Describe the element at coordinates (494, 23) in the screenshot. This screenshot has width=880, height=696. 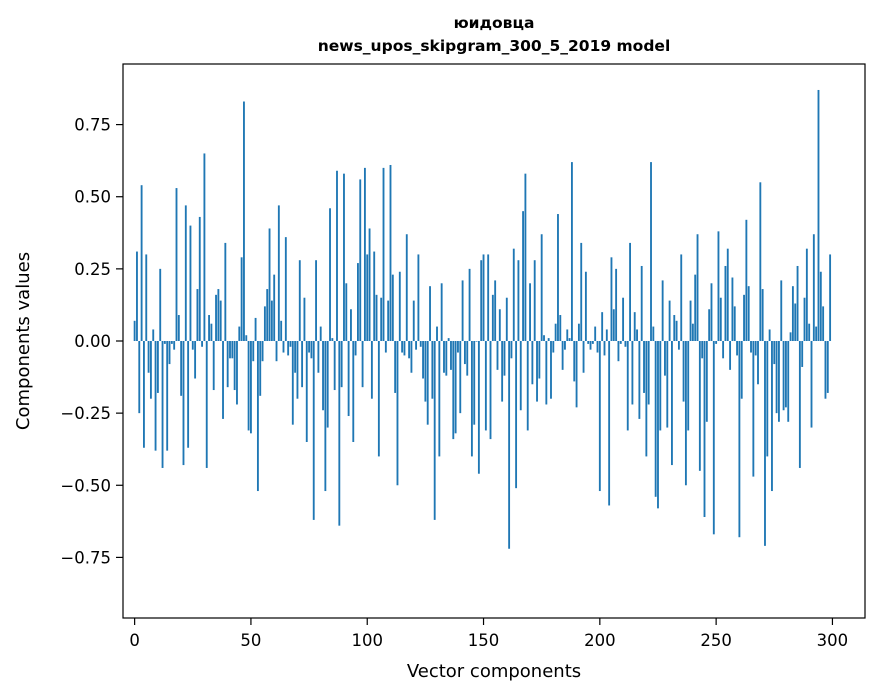
I see `chart-title: юидовца` at that location.